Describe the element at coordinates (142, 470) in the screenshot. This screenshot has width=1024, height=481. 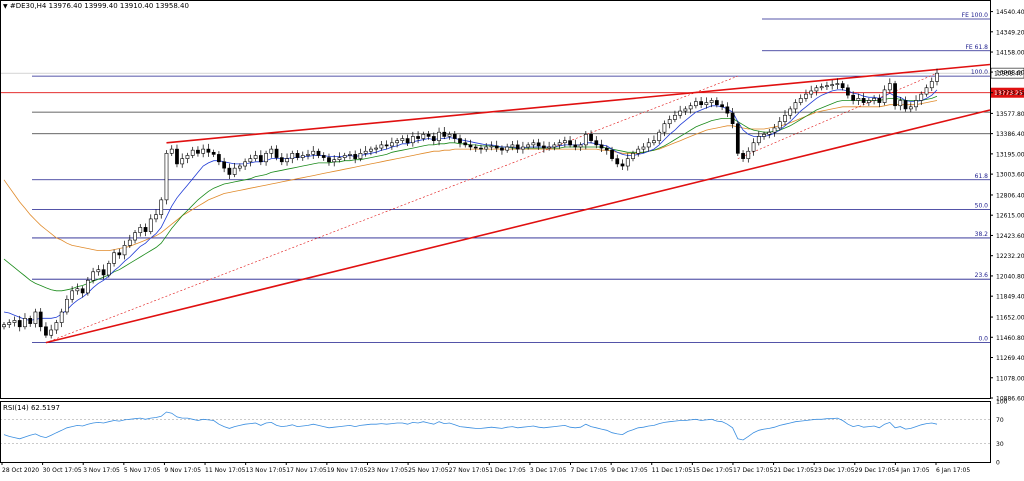
I see `x-tick-label: 5 Nov 17:05` at that location.